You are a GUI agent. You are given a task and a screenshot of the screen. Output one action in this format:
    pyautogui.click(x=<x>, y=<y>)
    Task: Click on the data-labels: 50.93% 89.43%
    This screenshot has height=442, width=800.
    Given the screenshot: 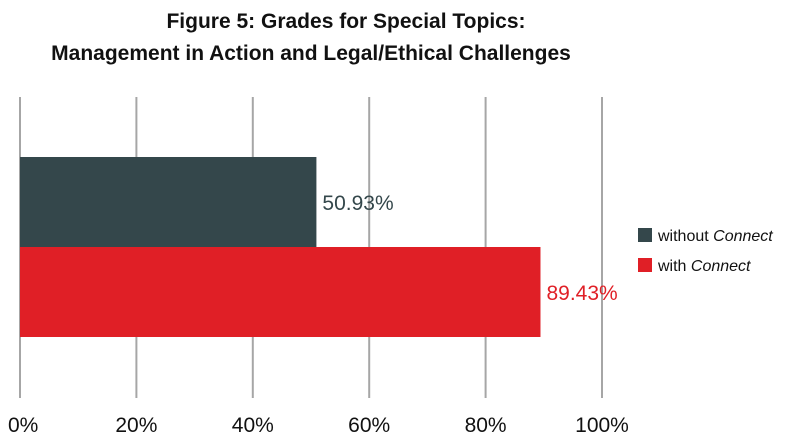 What is the action you would take?
    pyautogui.click(x=469, y=248)
    